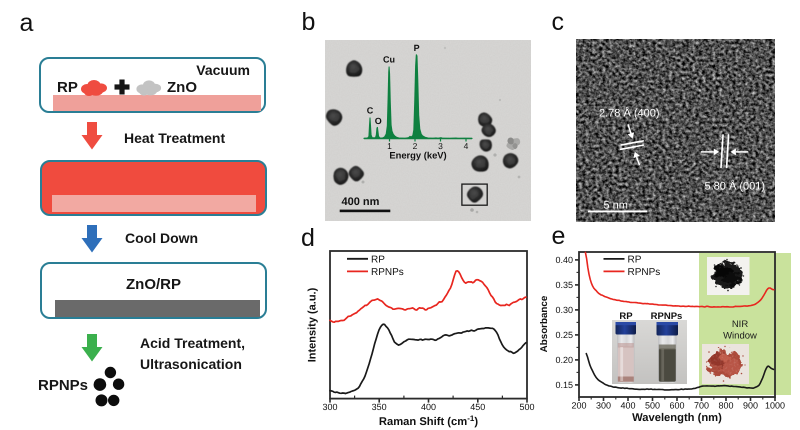 The image size is (800, 430). What do you see at coordinates (313, 324) in the screenshot?
I see `svg-text: Intensity (a.u.)` at bounding box center [313, 324].